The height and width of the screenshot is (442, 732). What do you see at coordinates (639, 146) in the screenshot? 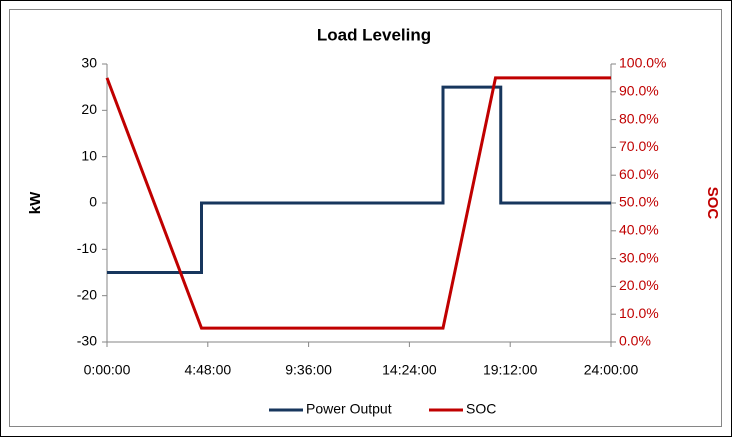
I see `y2-tick-label: 70.0%` at bounding box center [639, 146].